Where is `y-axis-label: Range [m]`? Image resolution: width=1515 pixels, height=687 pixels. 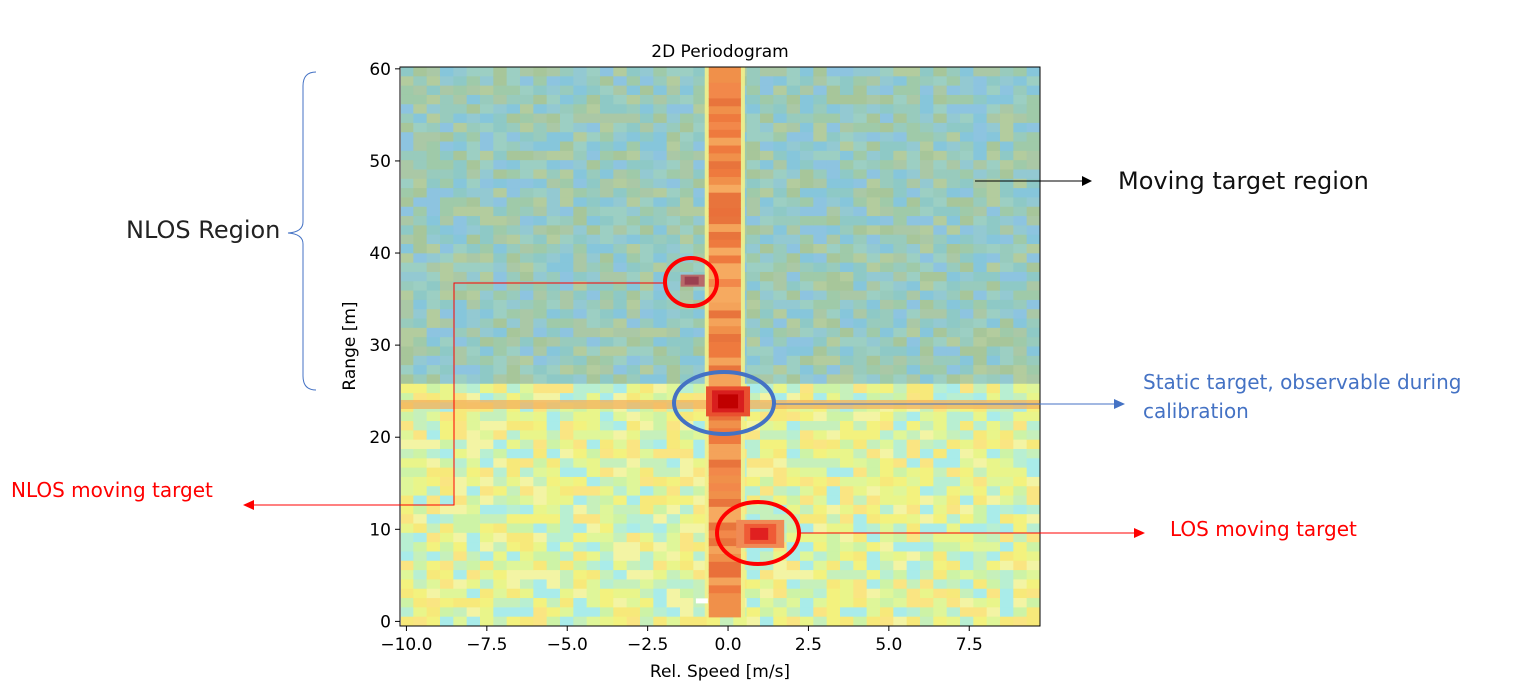 y-axis-label: Range [m] is located at coordinates (350, 345).